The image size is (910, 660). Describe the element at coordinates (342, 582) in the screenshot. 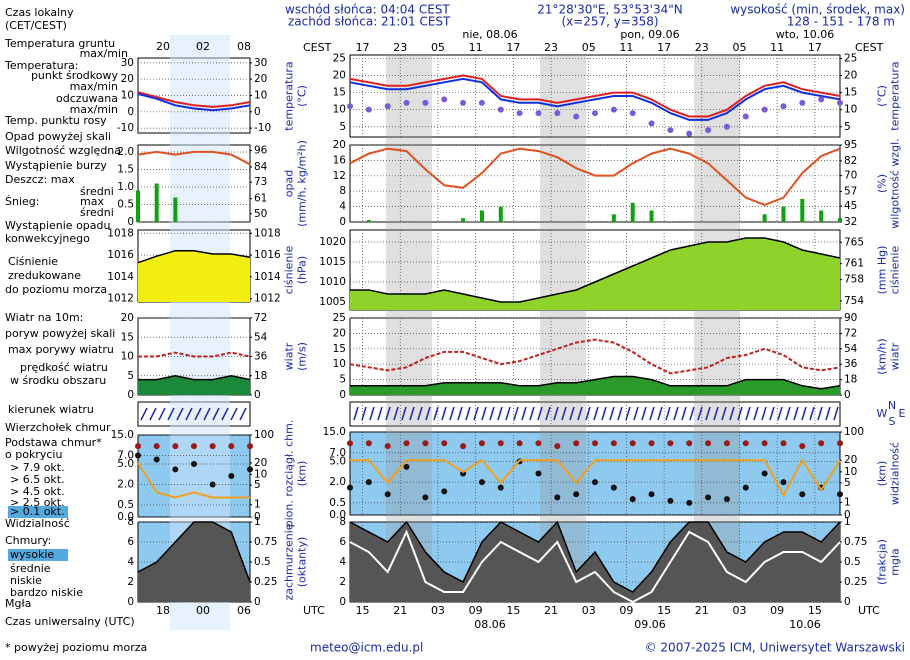

I see `tick-label: 2` at that location.